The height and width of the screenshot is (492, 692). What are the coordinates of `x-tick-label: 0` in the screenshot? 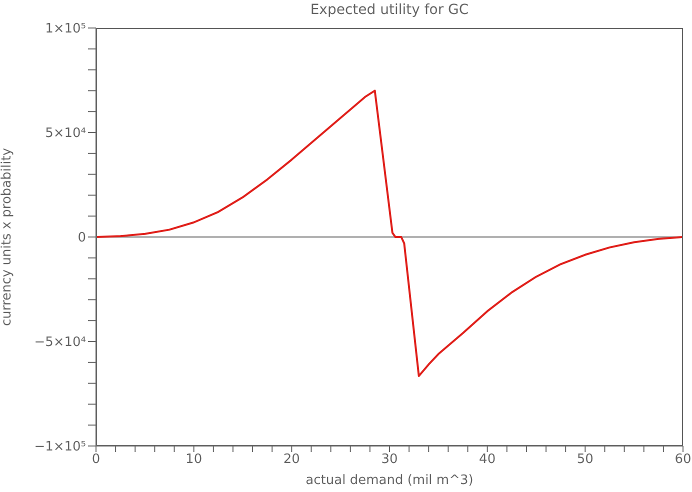 It's located at (96, 460).